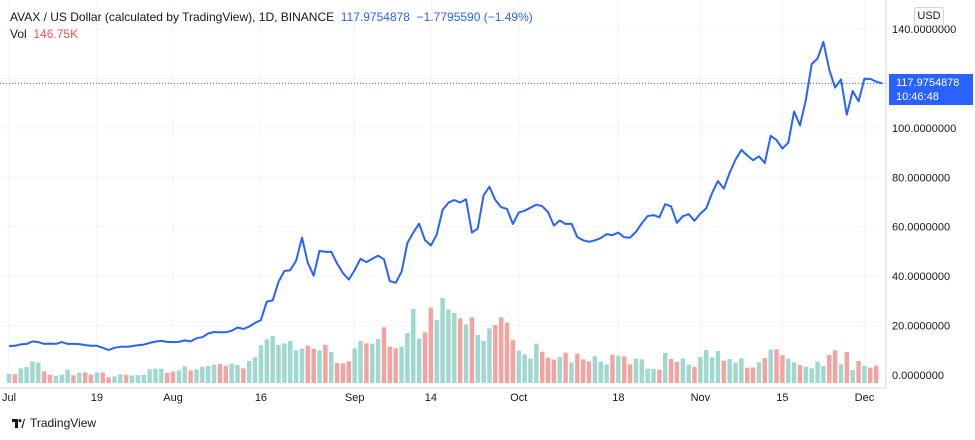 The width and height of the screenshot is (975, 440). I want to click on legend-volume-row: Vol 146.75K, so click(271, 34).